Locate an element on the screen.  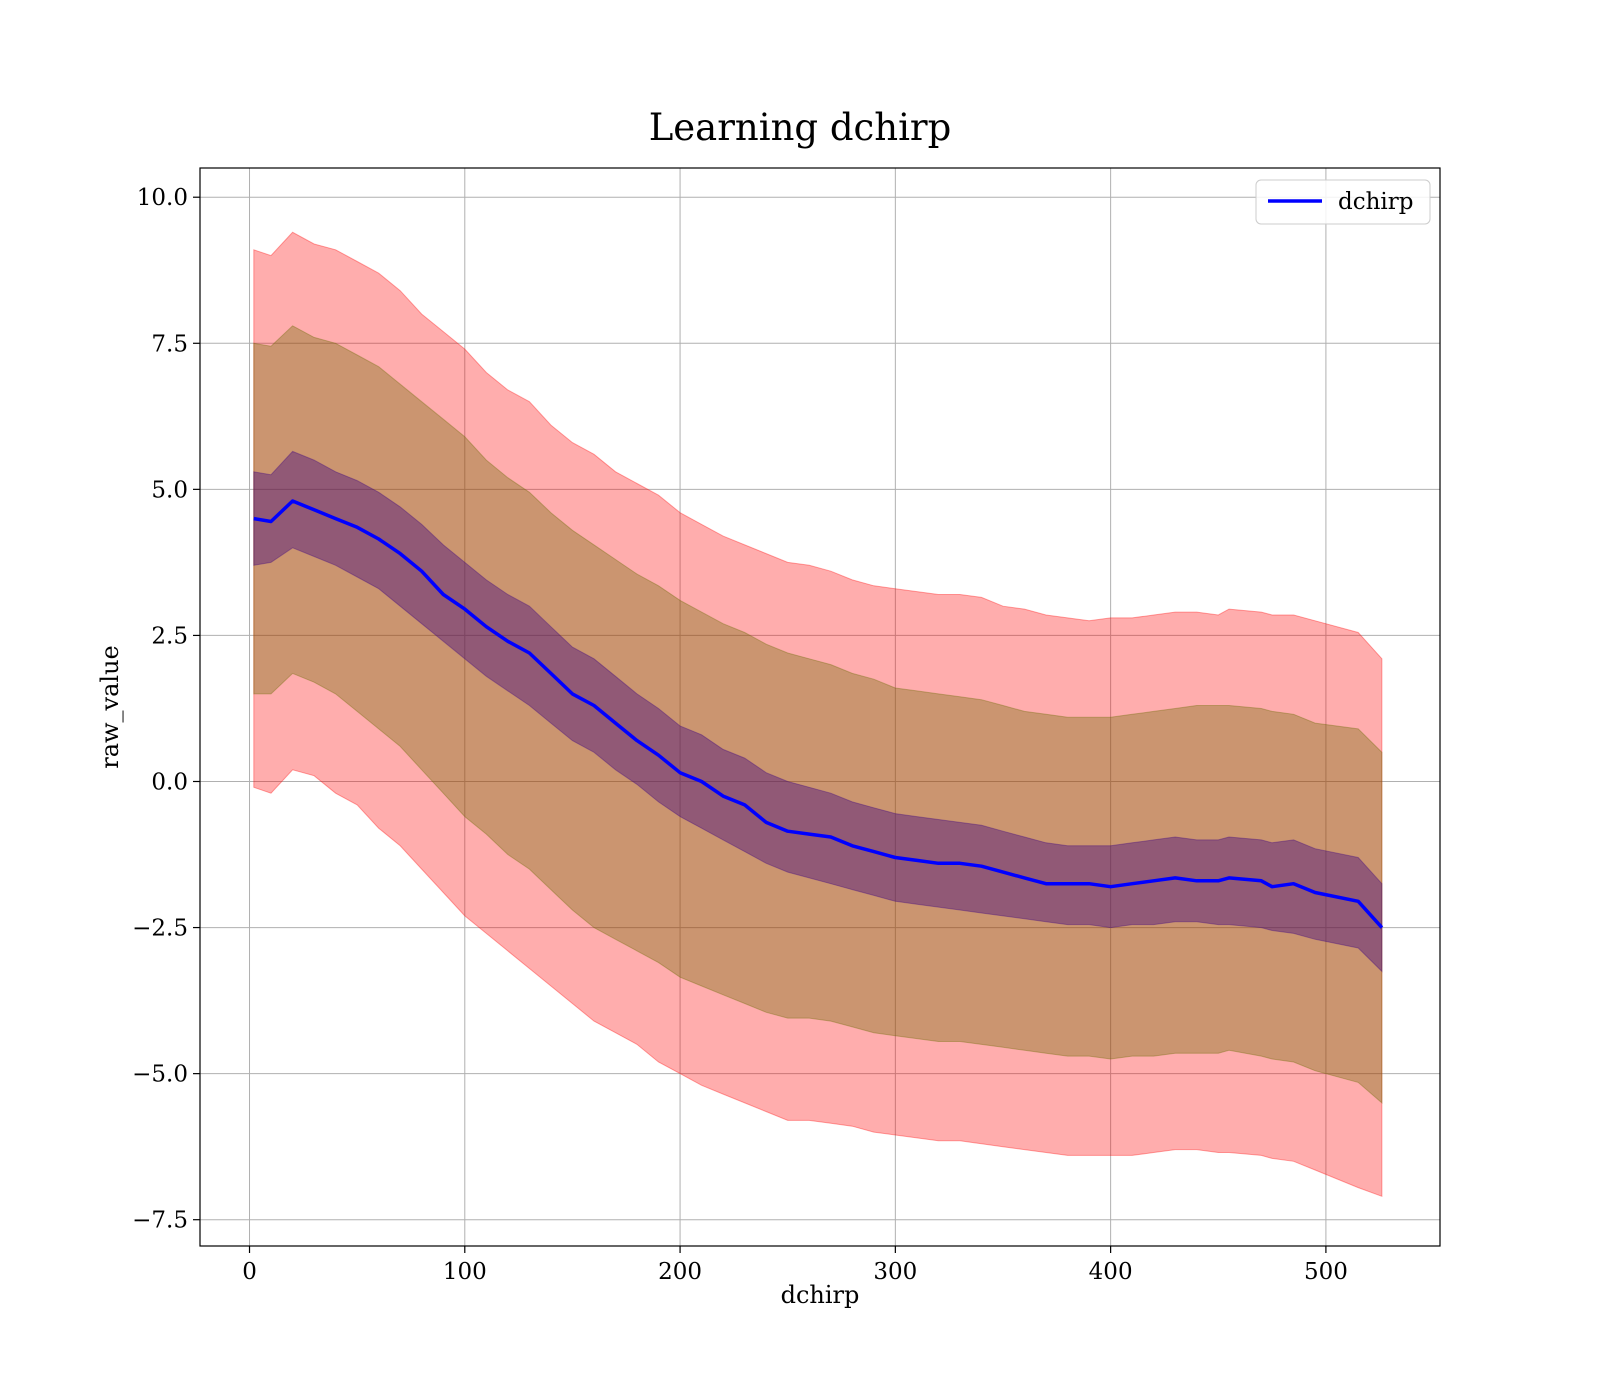
x-tick-label: 0 is located at coordinates (249, 1272).